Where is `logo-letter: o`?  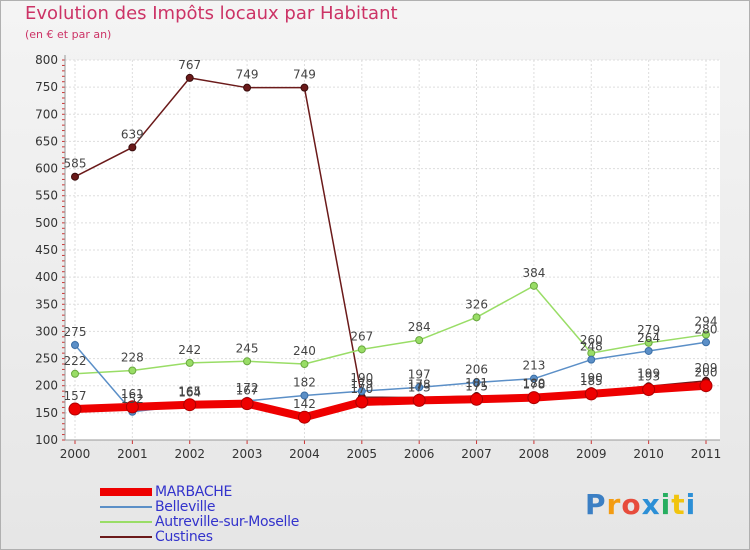 logo-letter: o is located at coordinates (631, 504).